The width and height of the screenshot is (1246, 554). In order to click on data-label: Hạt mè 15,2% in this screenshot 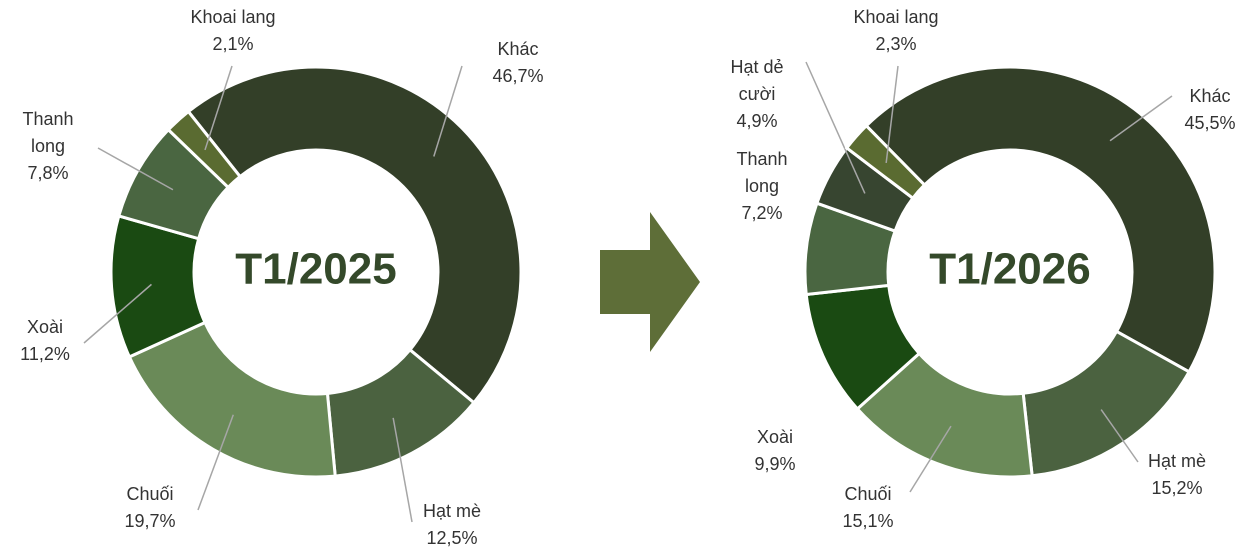, I will do `click(1177, 475)`.